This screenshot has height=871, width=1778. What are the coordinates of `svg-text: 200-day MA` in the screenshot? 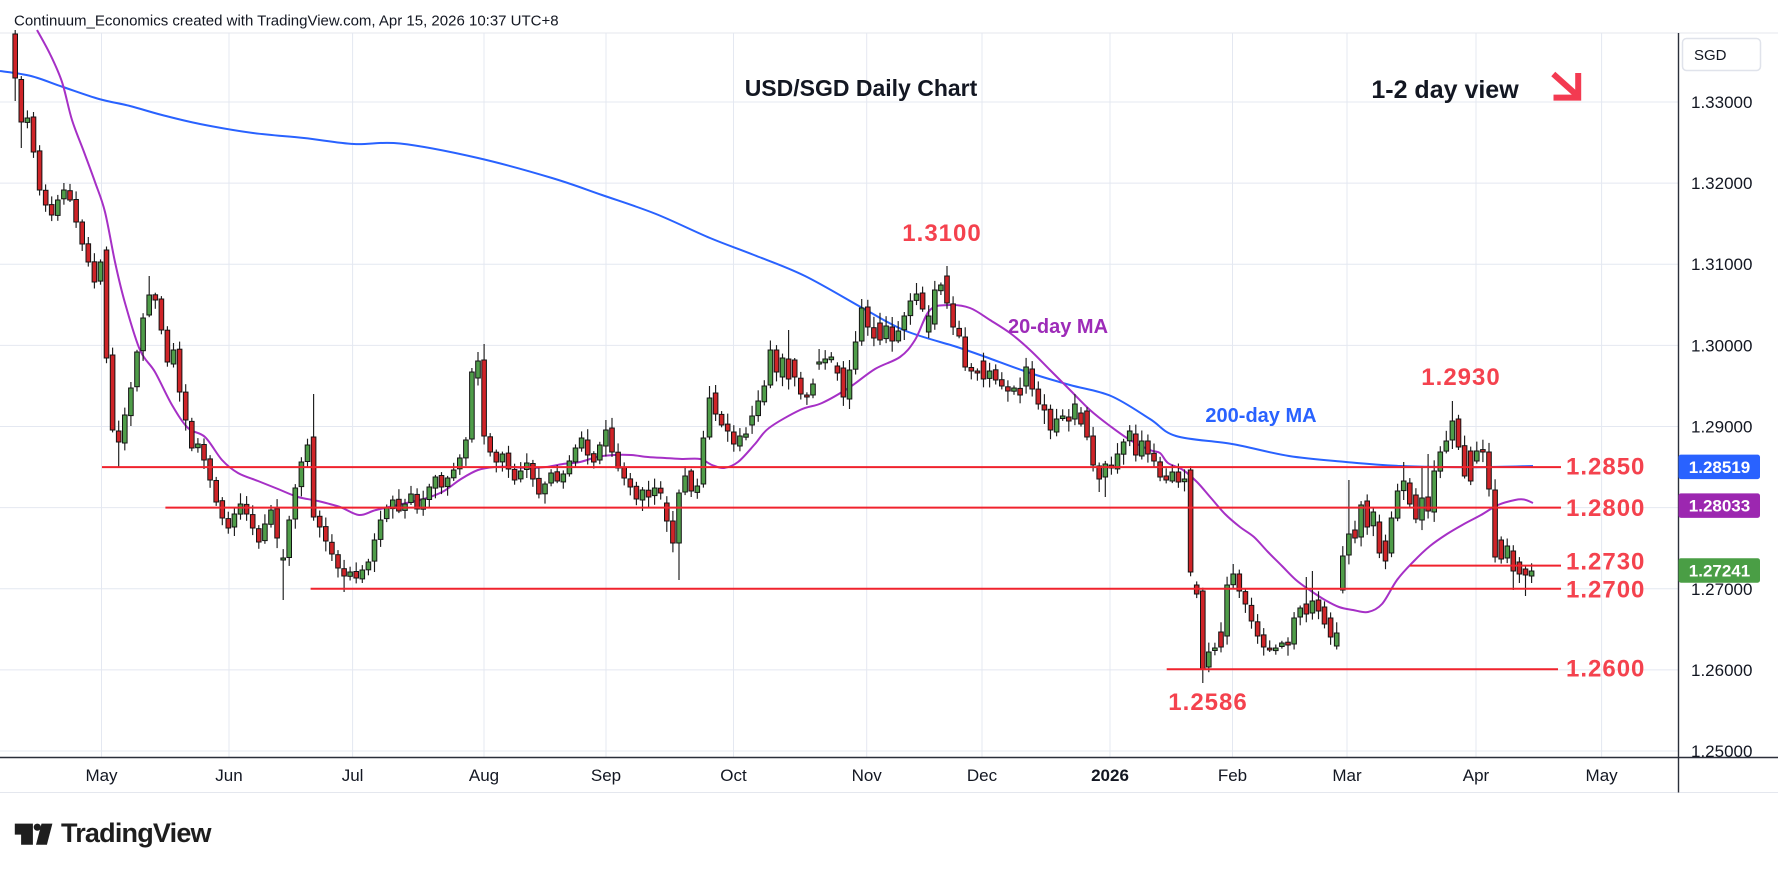 It's located at (1260, 416).